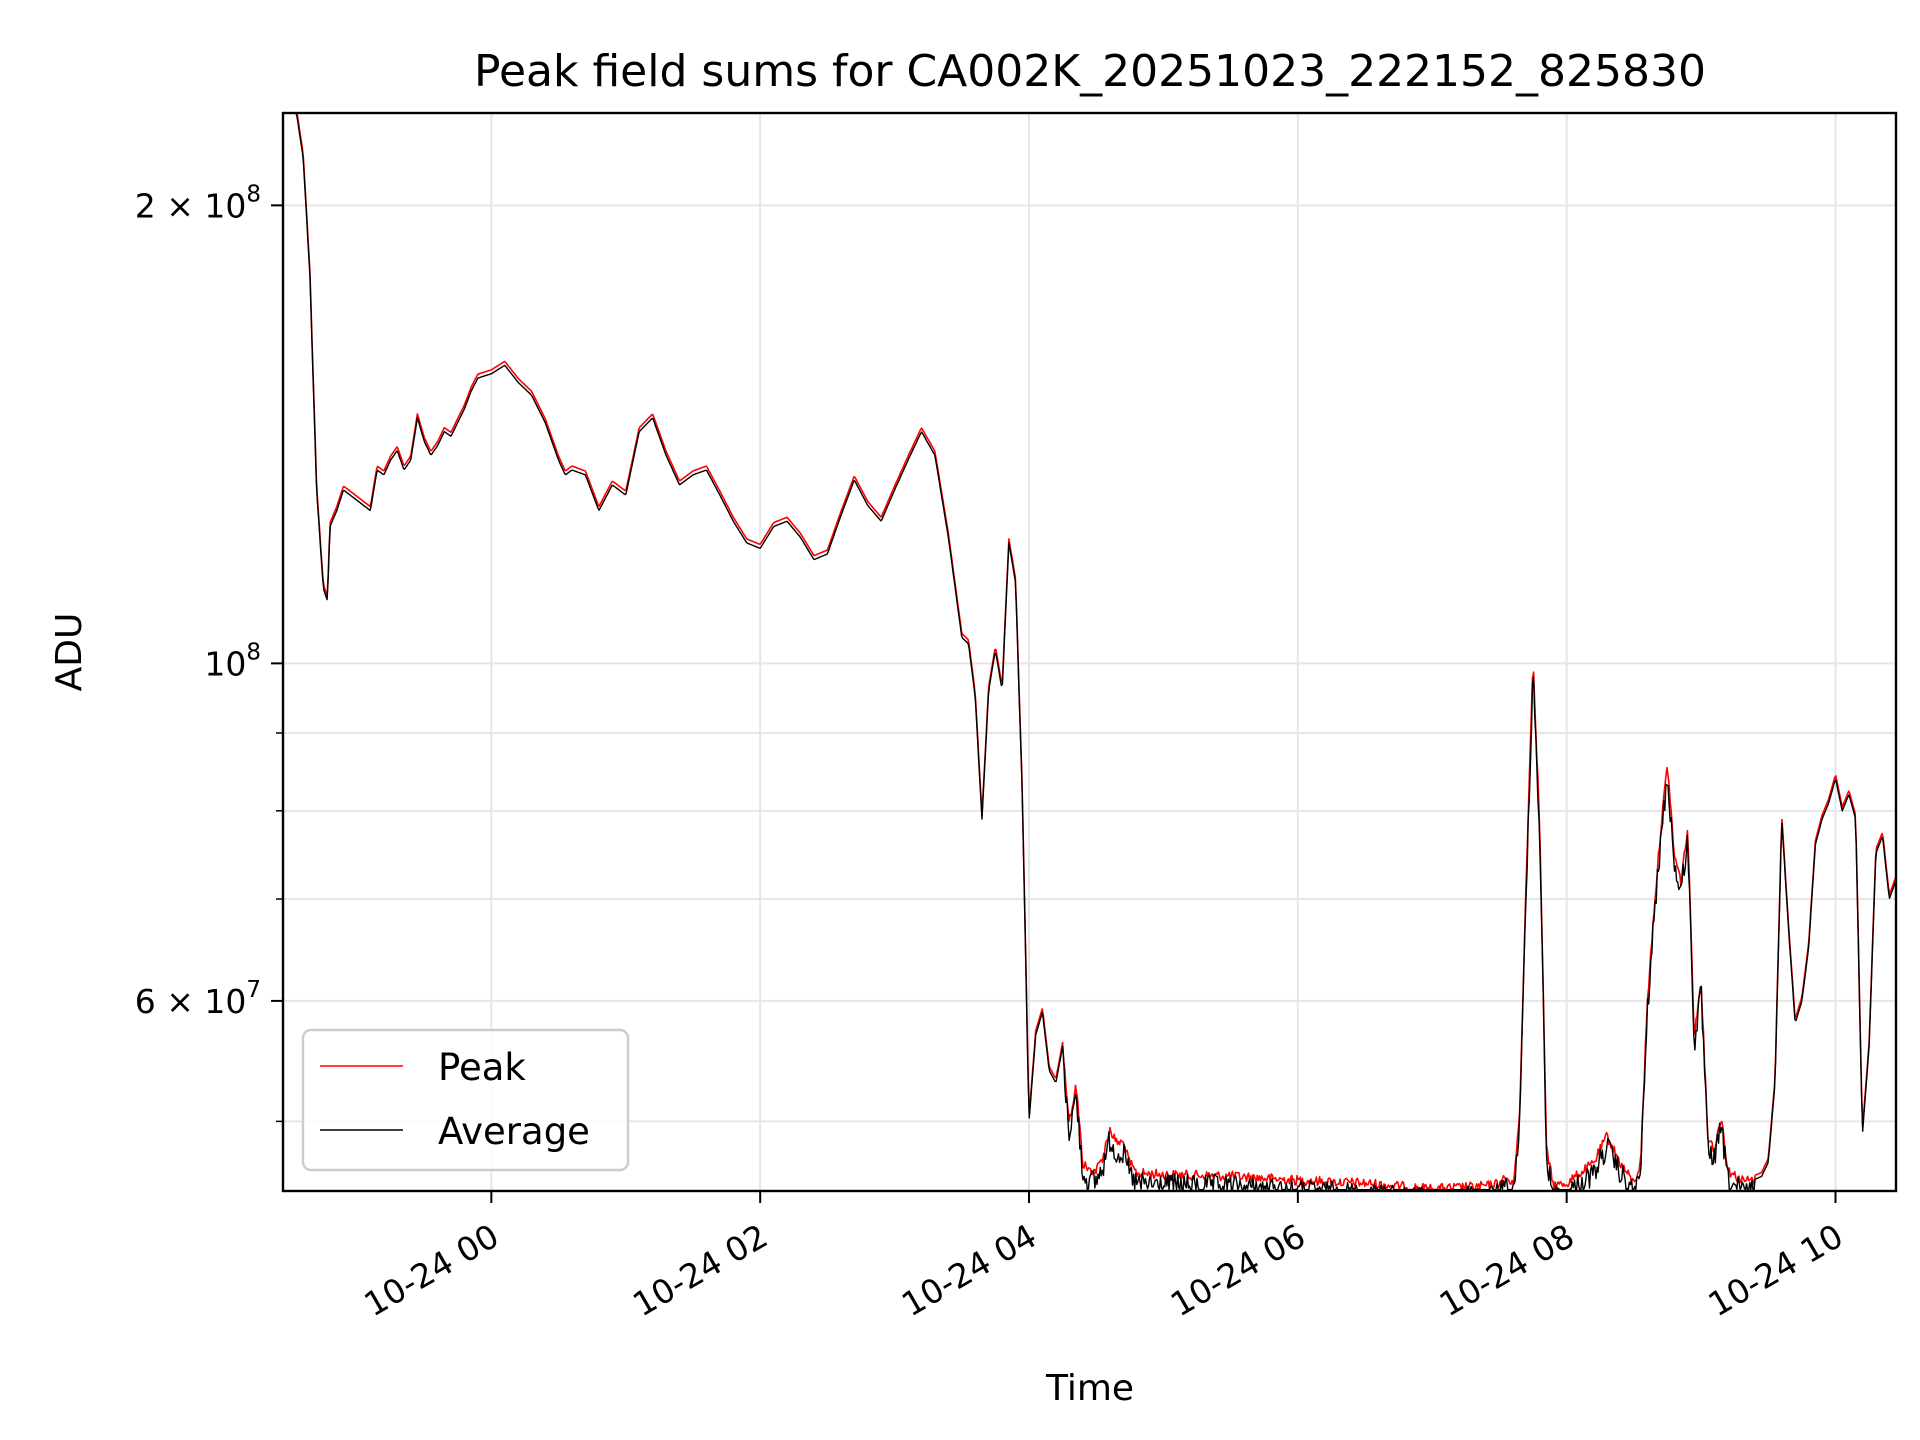  I want to click on y-tick-label: 2 × 108, so click(198, 203).